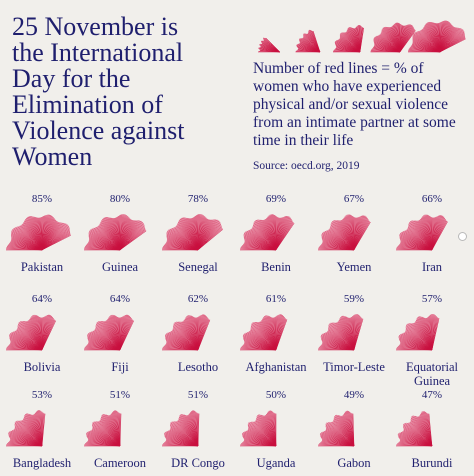 The width and height of the screenshot is (474, 476). What do you see at coordinates (193, 232) in the screenshot?
I see `fan-senegal` at bounding box center [193, 232].